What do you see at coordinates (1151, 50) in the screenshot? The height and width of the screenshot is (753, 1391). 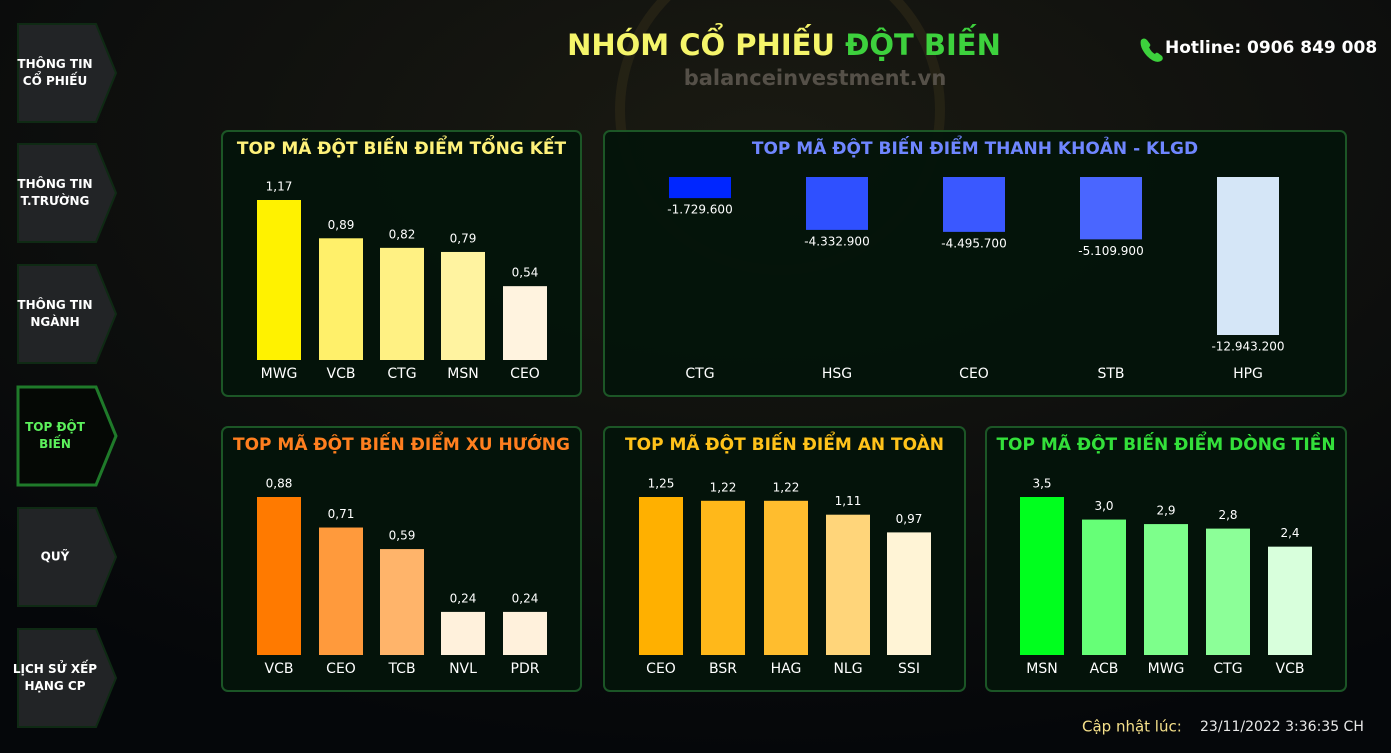 I see `phone-icon` at bounding box center [1151, 50].